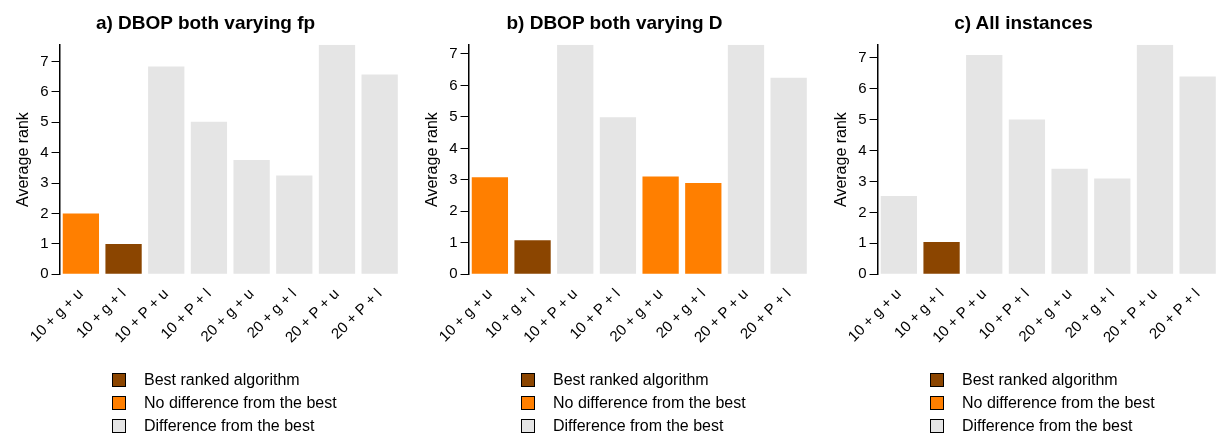 This screenshot has width=1227, height=434. What do you see at coordinates (205, 22) in the screenshot?
I see `chart-title: a) DBOP both varying fp` at bounding box center [205, 22].